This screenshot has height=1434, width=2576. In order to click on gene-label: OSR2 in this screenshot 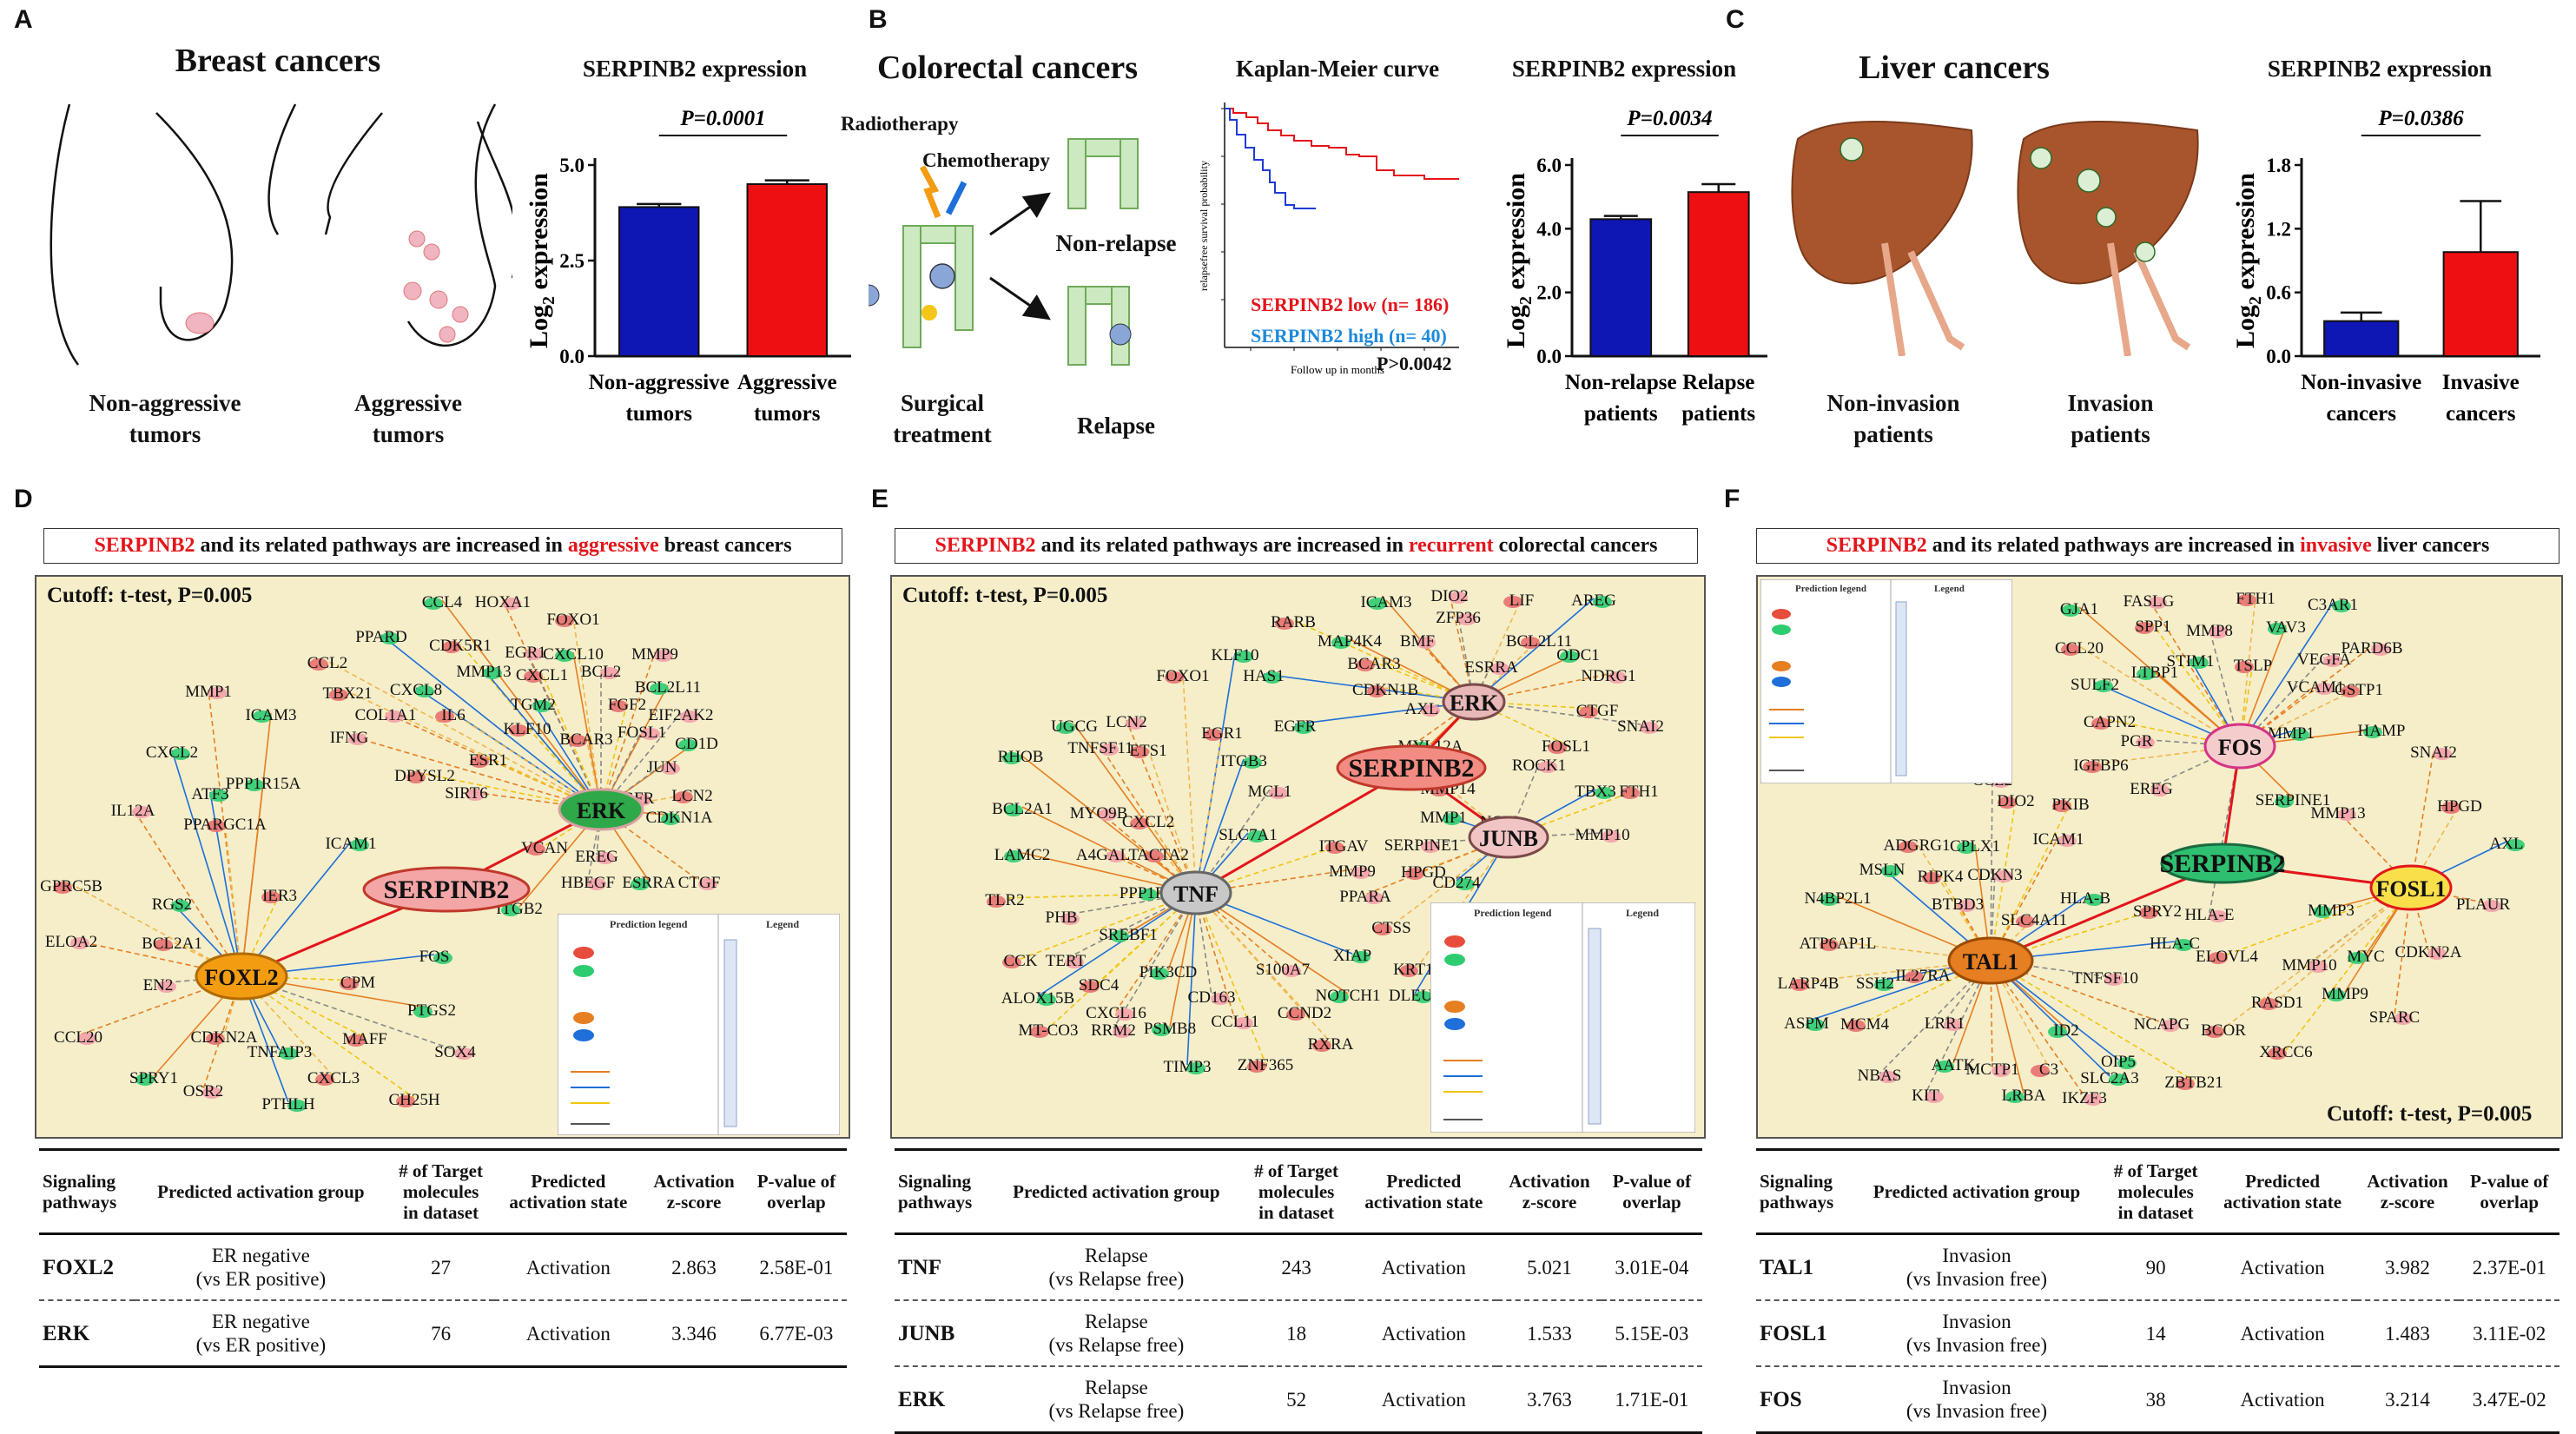, I will do `click(203, 1091)`.